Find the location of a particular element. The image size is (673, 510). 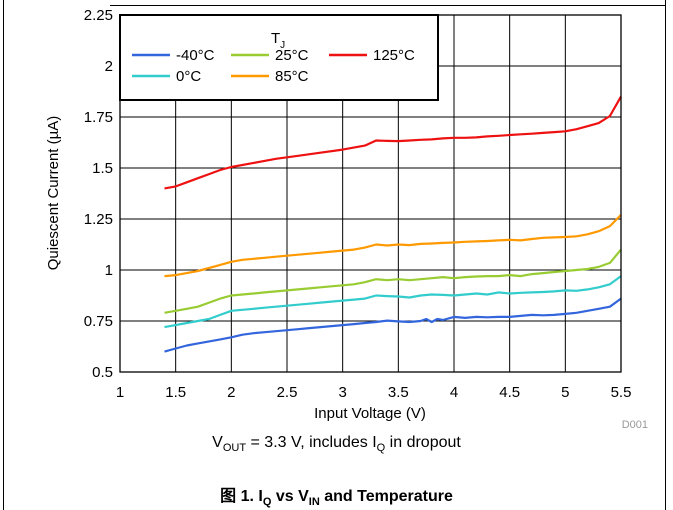

x-tick-label: 3 is located at coordinates (342, 392).